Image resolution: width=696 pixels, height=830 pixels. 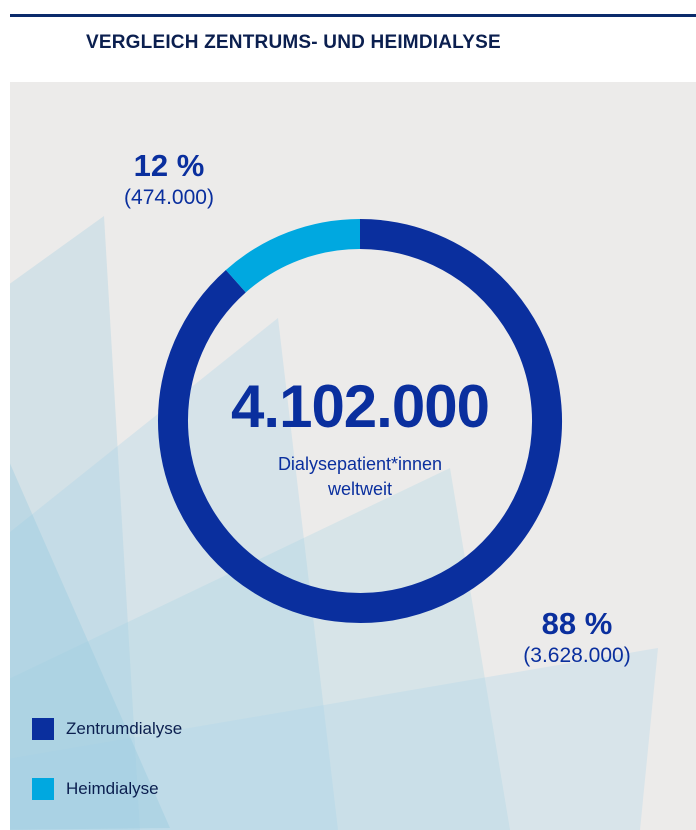 I want to click on donut-segment-heimdialyse, so click(x=293, y=256).